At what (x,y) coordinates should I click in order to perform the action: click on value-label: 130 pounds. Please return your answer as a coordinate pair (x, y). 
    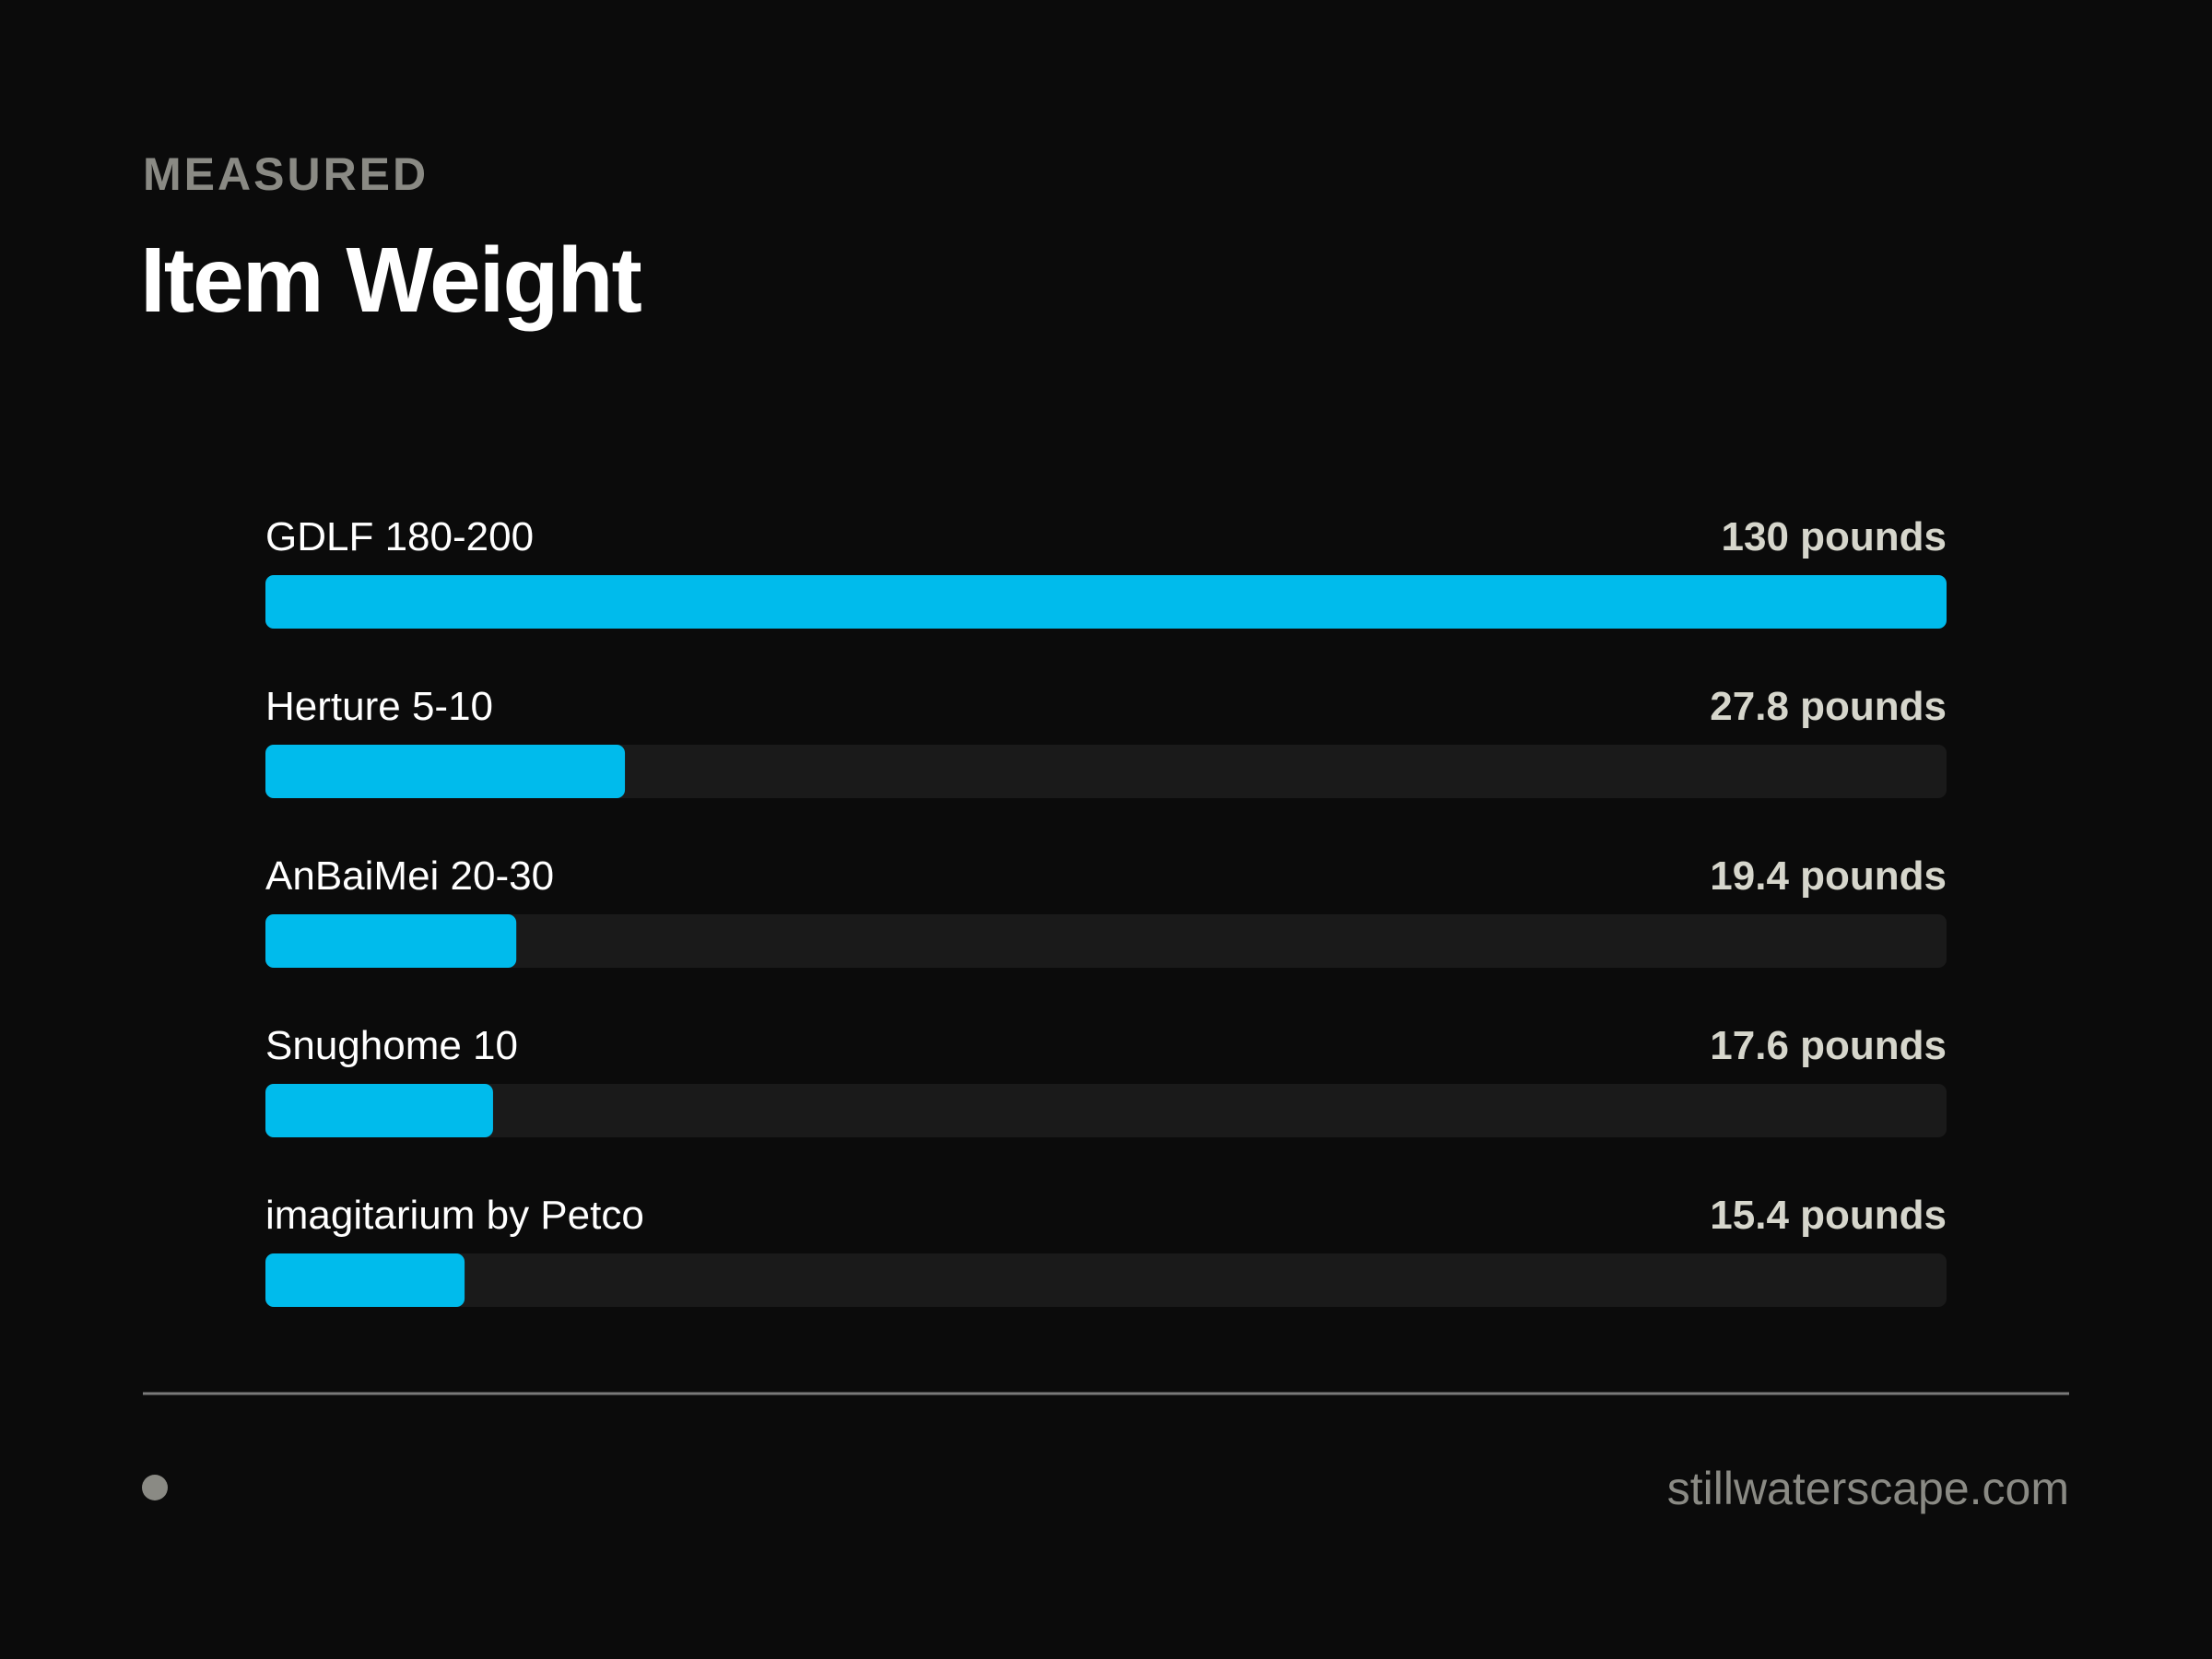
    Looking at the image, I should click on (1834, 536).